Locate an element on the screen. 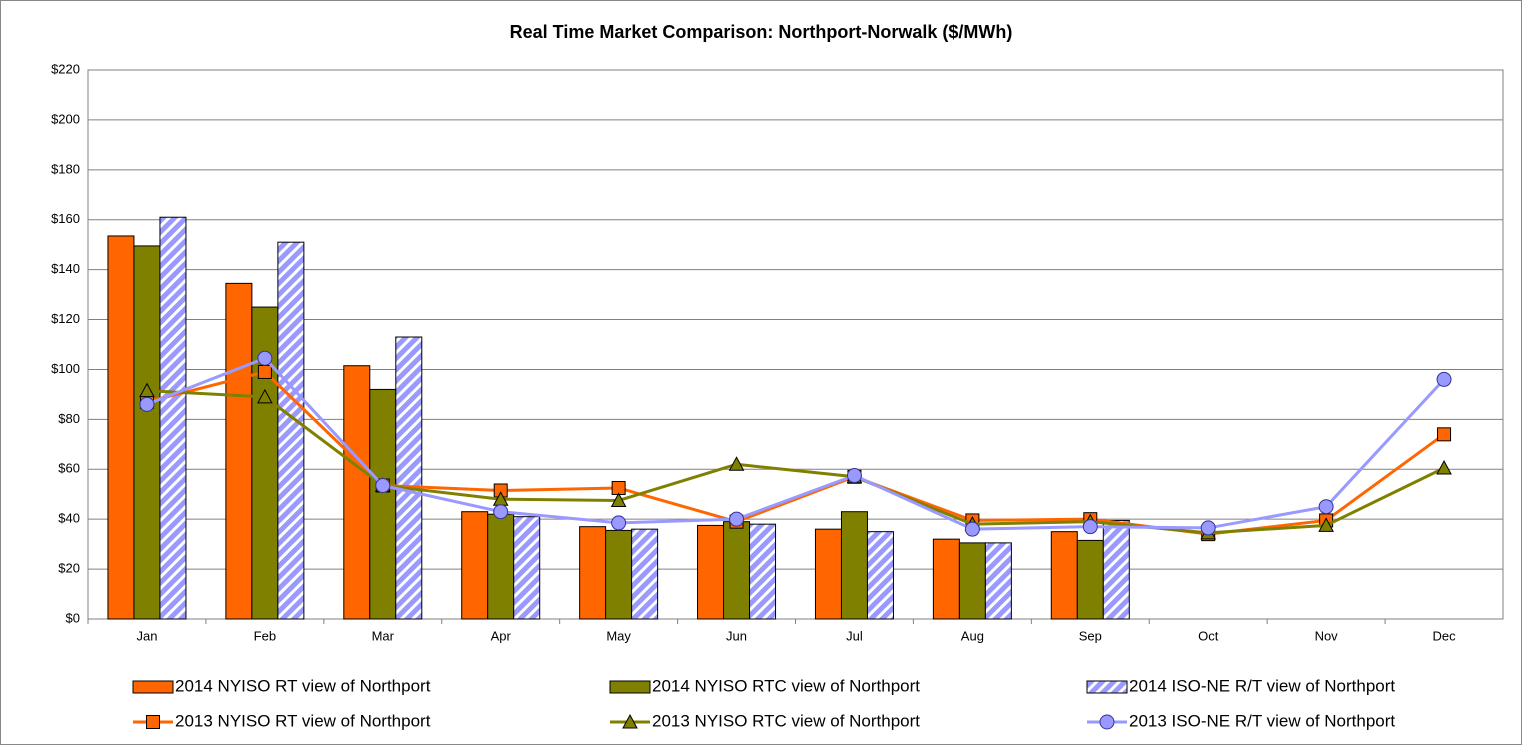 The height and width of the screenshot is (746, 1523). x-tick-label: Nov is located at coordinates (1327, 635).